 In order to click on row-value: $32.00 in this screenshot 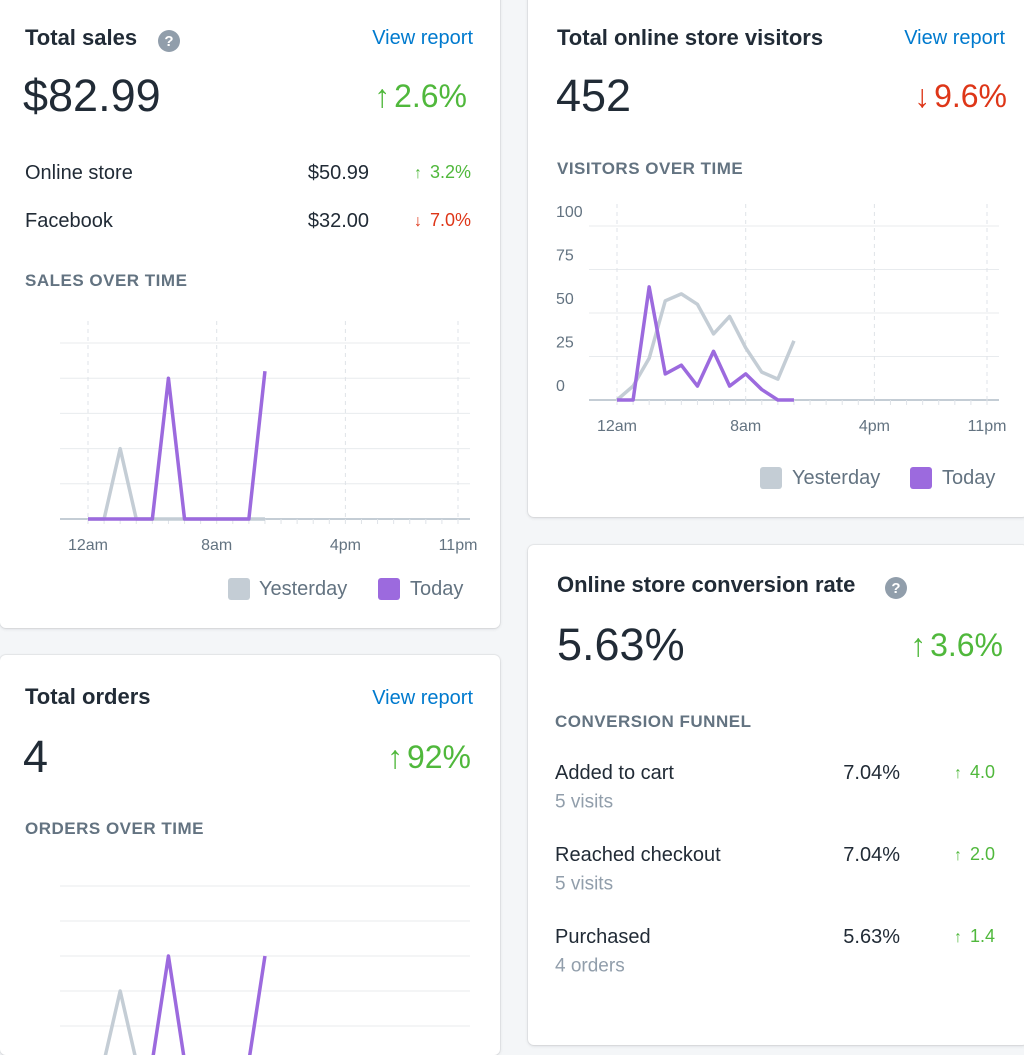, I will do `click(338, 221)`.